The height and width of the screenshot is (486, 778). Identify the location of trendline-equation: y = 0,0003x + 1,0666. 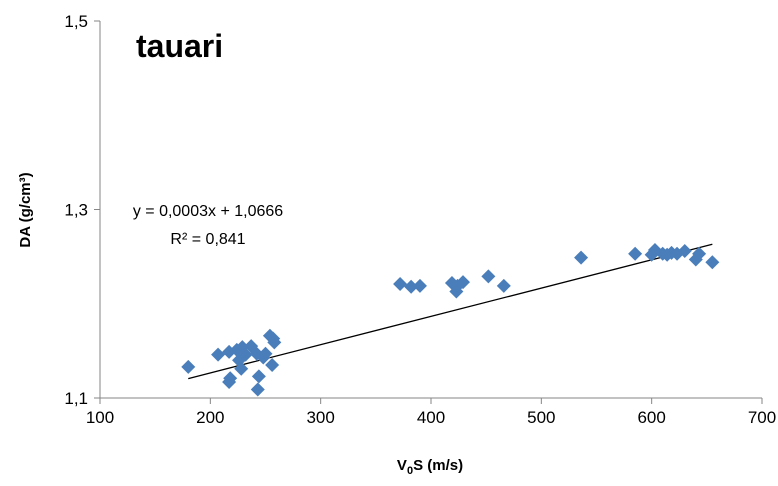
(208, 211).